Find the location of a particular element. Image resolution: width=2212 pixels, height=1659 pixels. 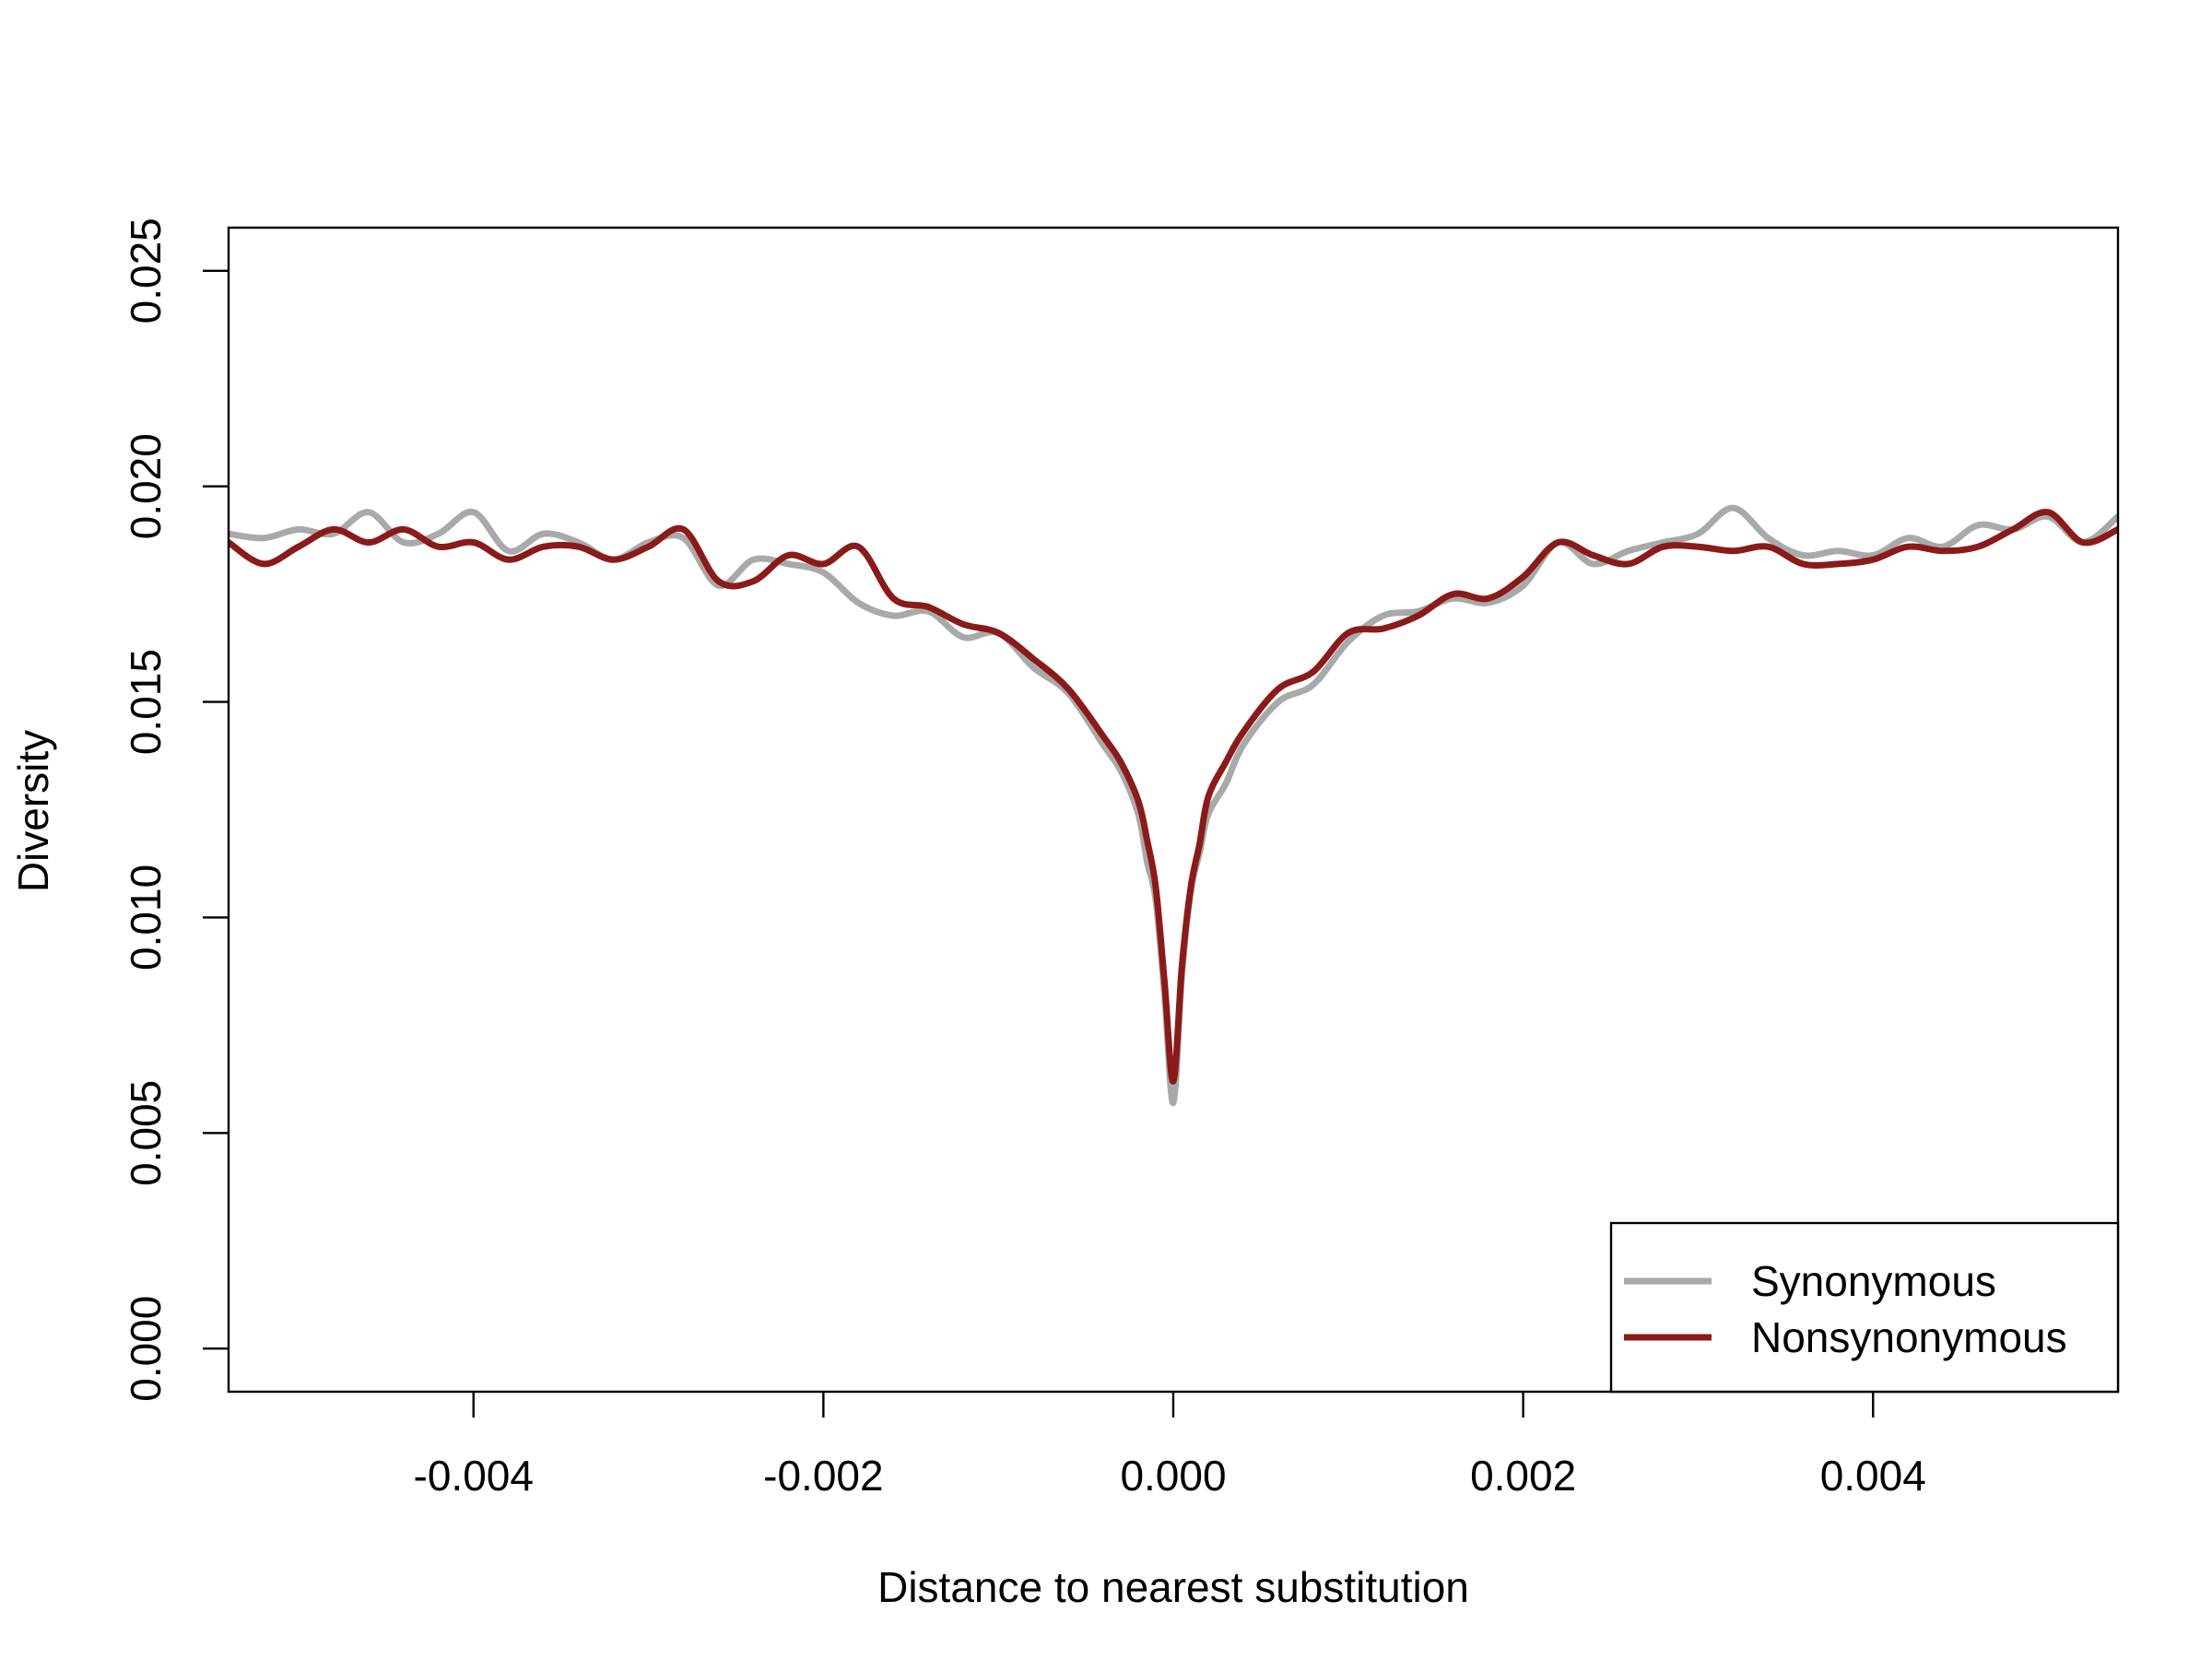

legend-label-nonsynonymous: Nonsynonymous is located at coordinates (1909, 1337).